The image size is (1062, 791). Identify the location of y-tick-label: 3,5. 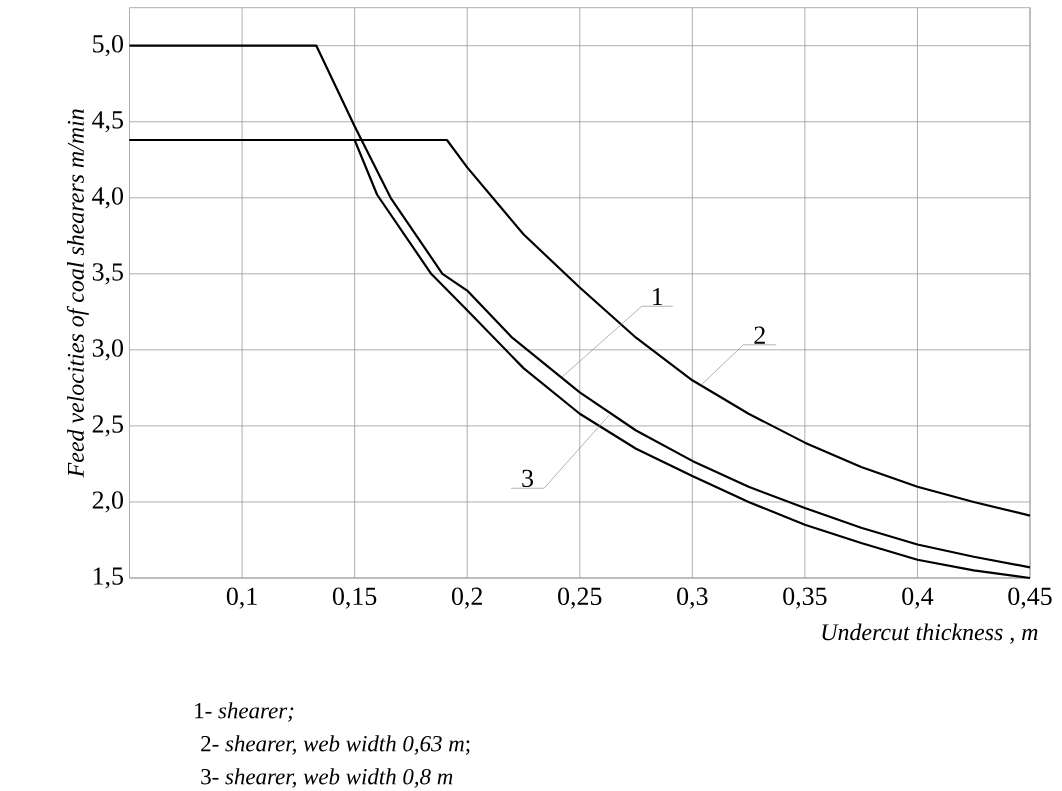
(107, 274).